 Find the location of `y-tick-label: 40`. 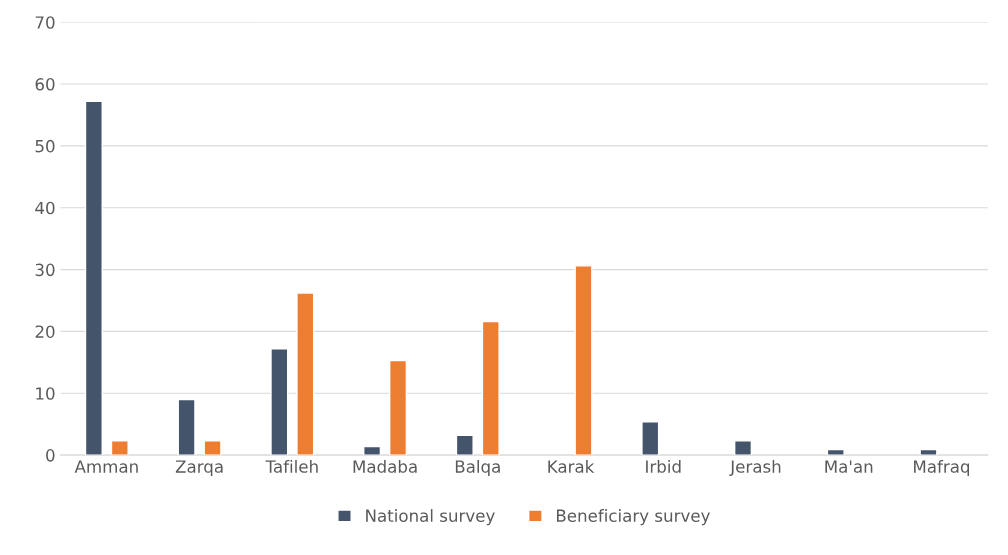

y-tick-label: 40 is located at coordinates (45, 208).